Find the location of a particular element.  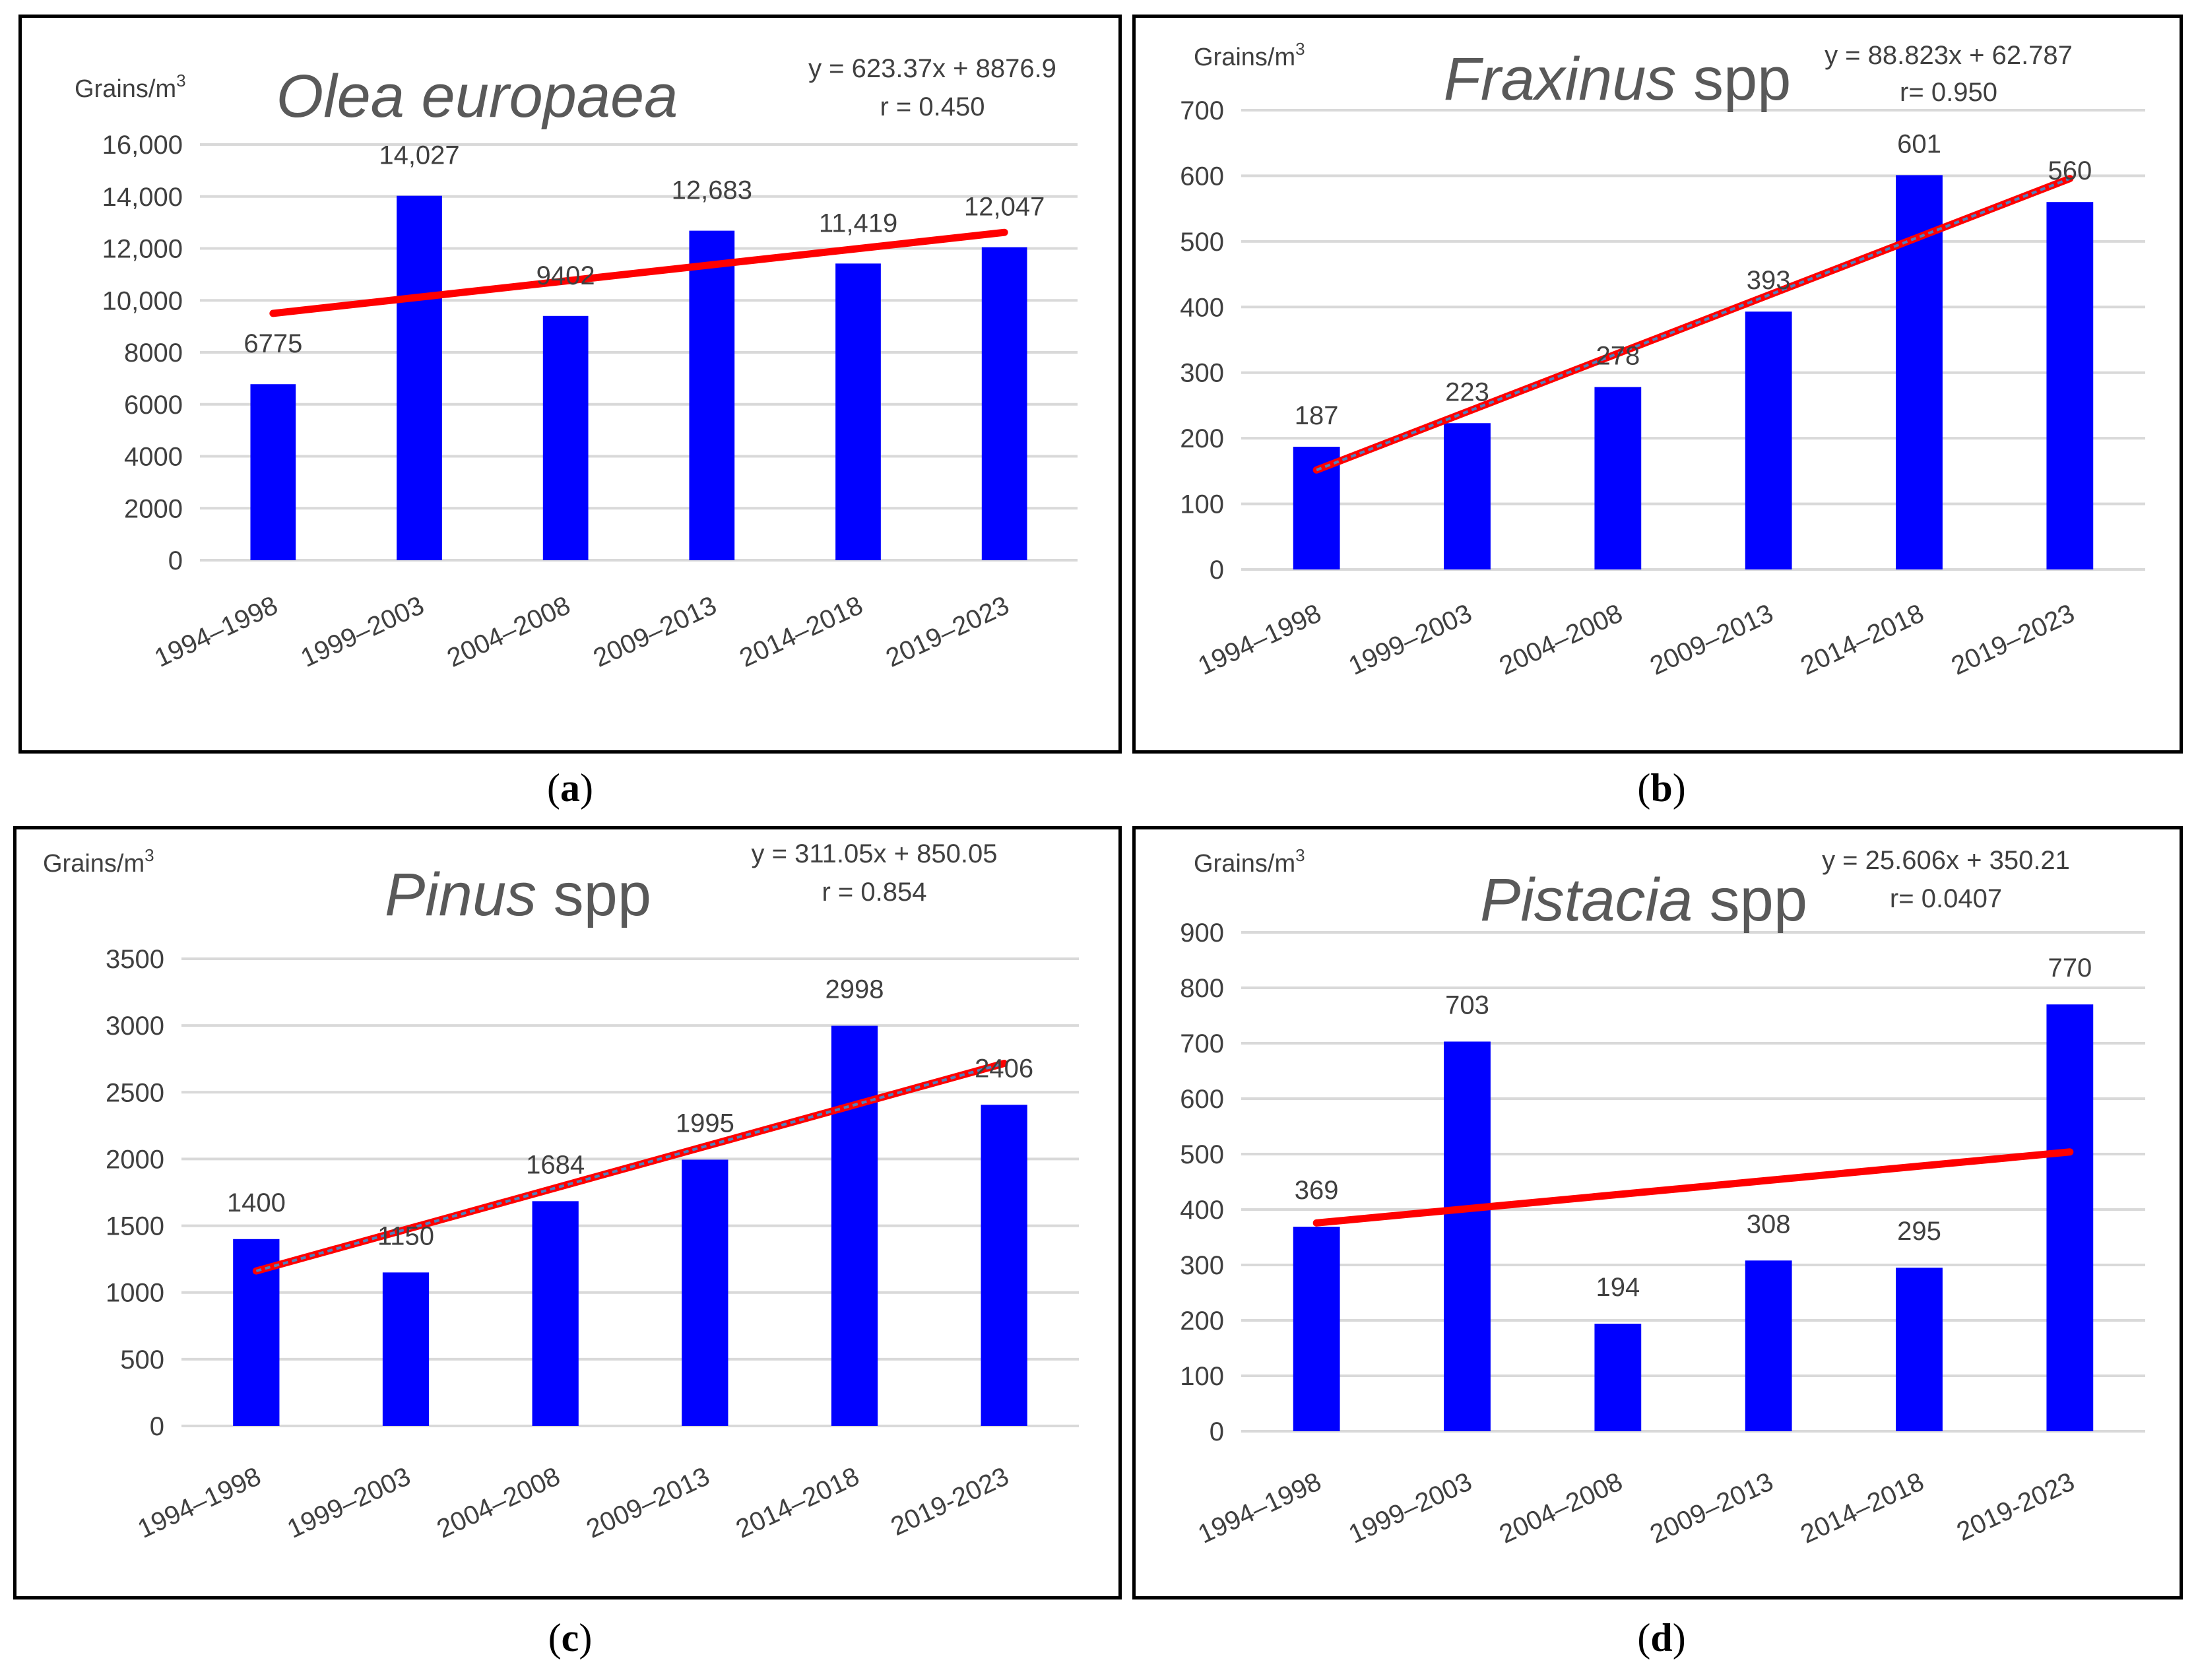

data-label-d-3: 308 is located at coordinates (1769, 1224).